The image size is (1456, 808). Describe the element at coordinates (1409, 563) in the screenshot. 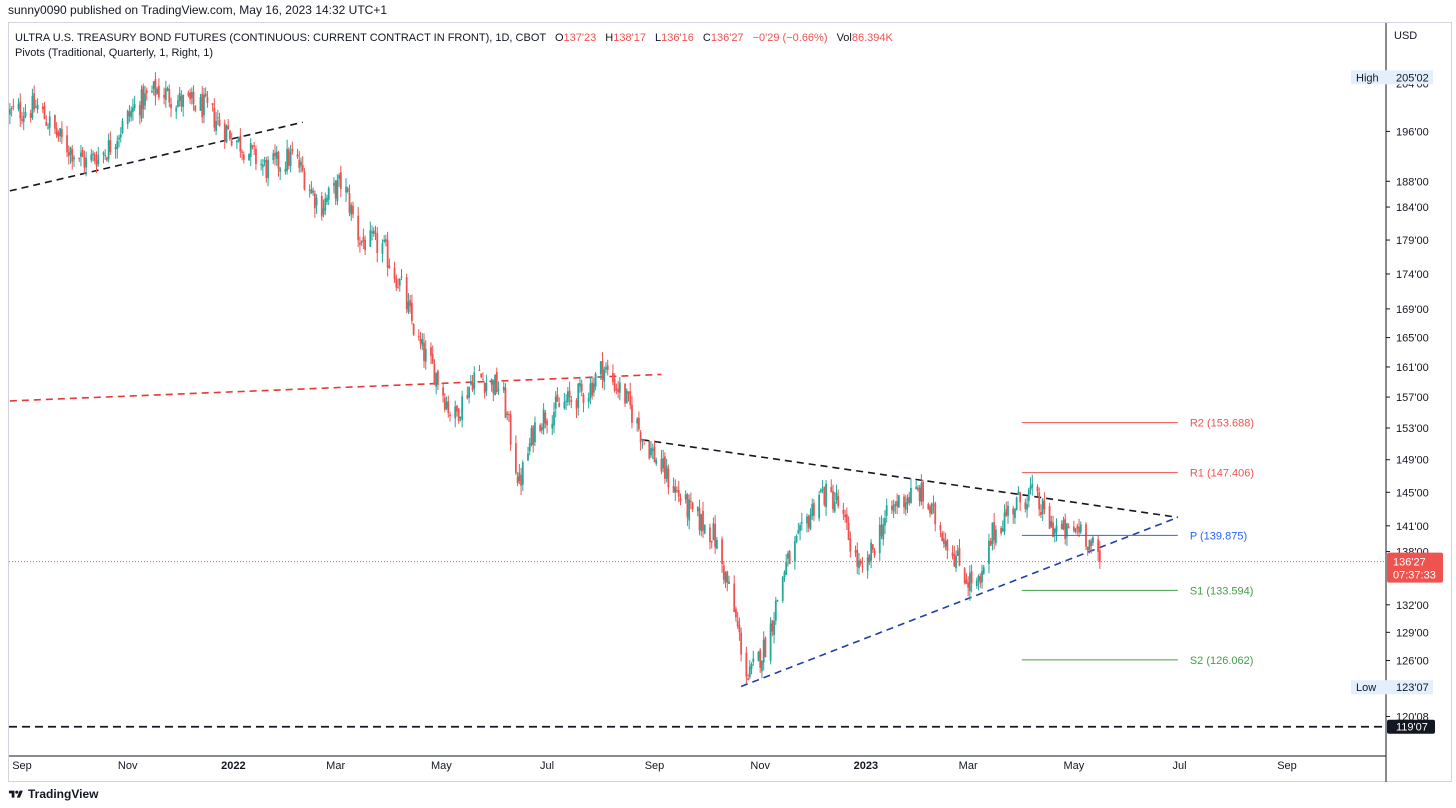

I see `last-price-value: 136'27` at that location.